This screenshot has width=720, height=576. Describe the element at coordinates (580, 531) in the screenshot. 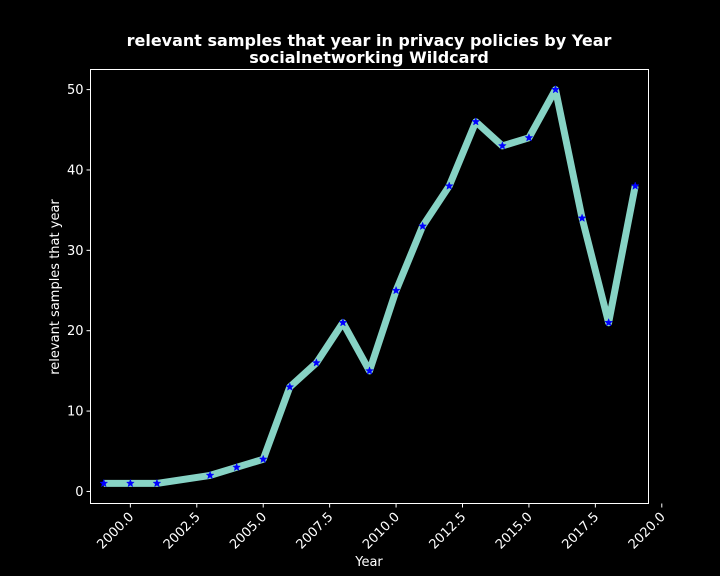

I see `x-tick-label: 2017.5` at that location.